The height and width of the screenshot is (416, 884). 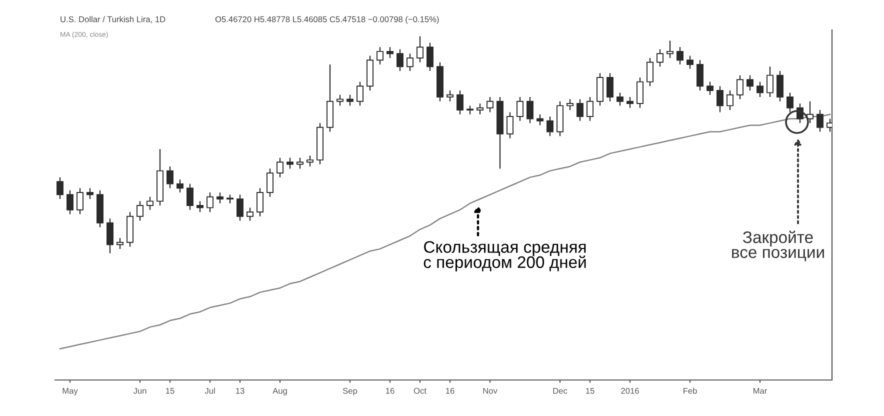 I want to click on x-tick-label: Aug, so click(x=279, y=392).